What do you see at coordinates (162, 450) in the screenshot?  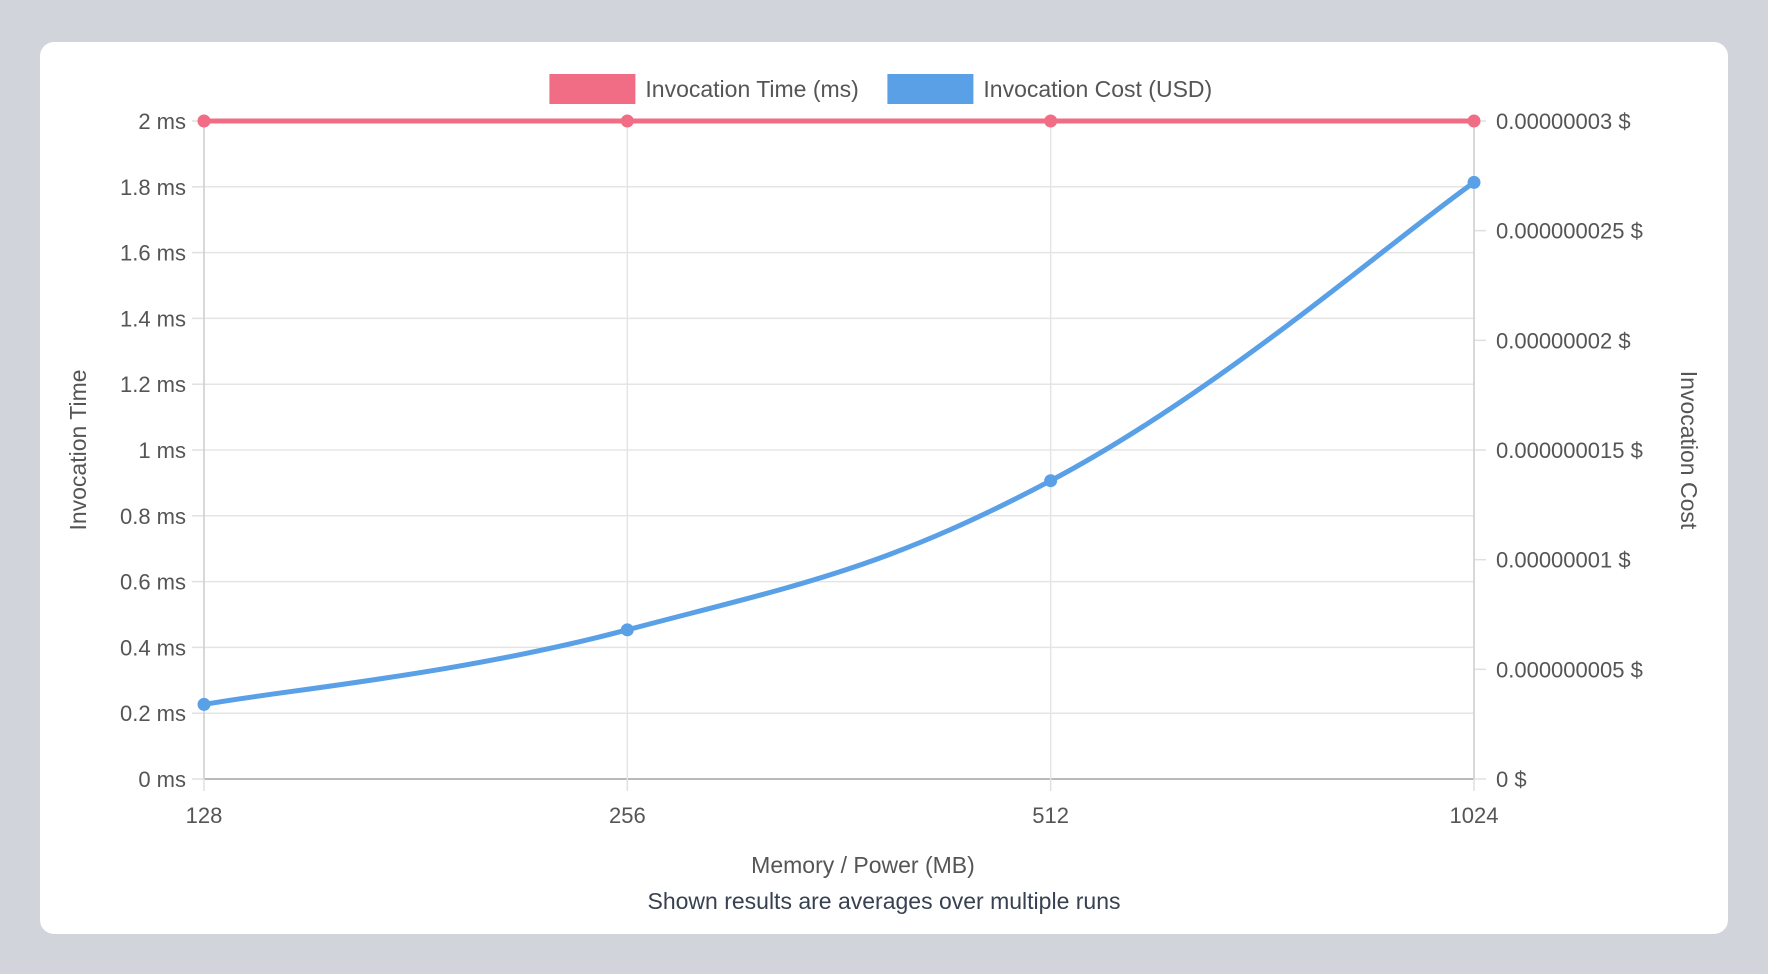 I see `left-tick-label: 1 ms` at bounding box center [162, 450].